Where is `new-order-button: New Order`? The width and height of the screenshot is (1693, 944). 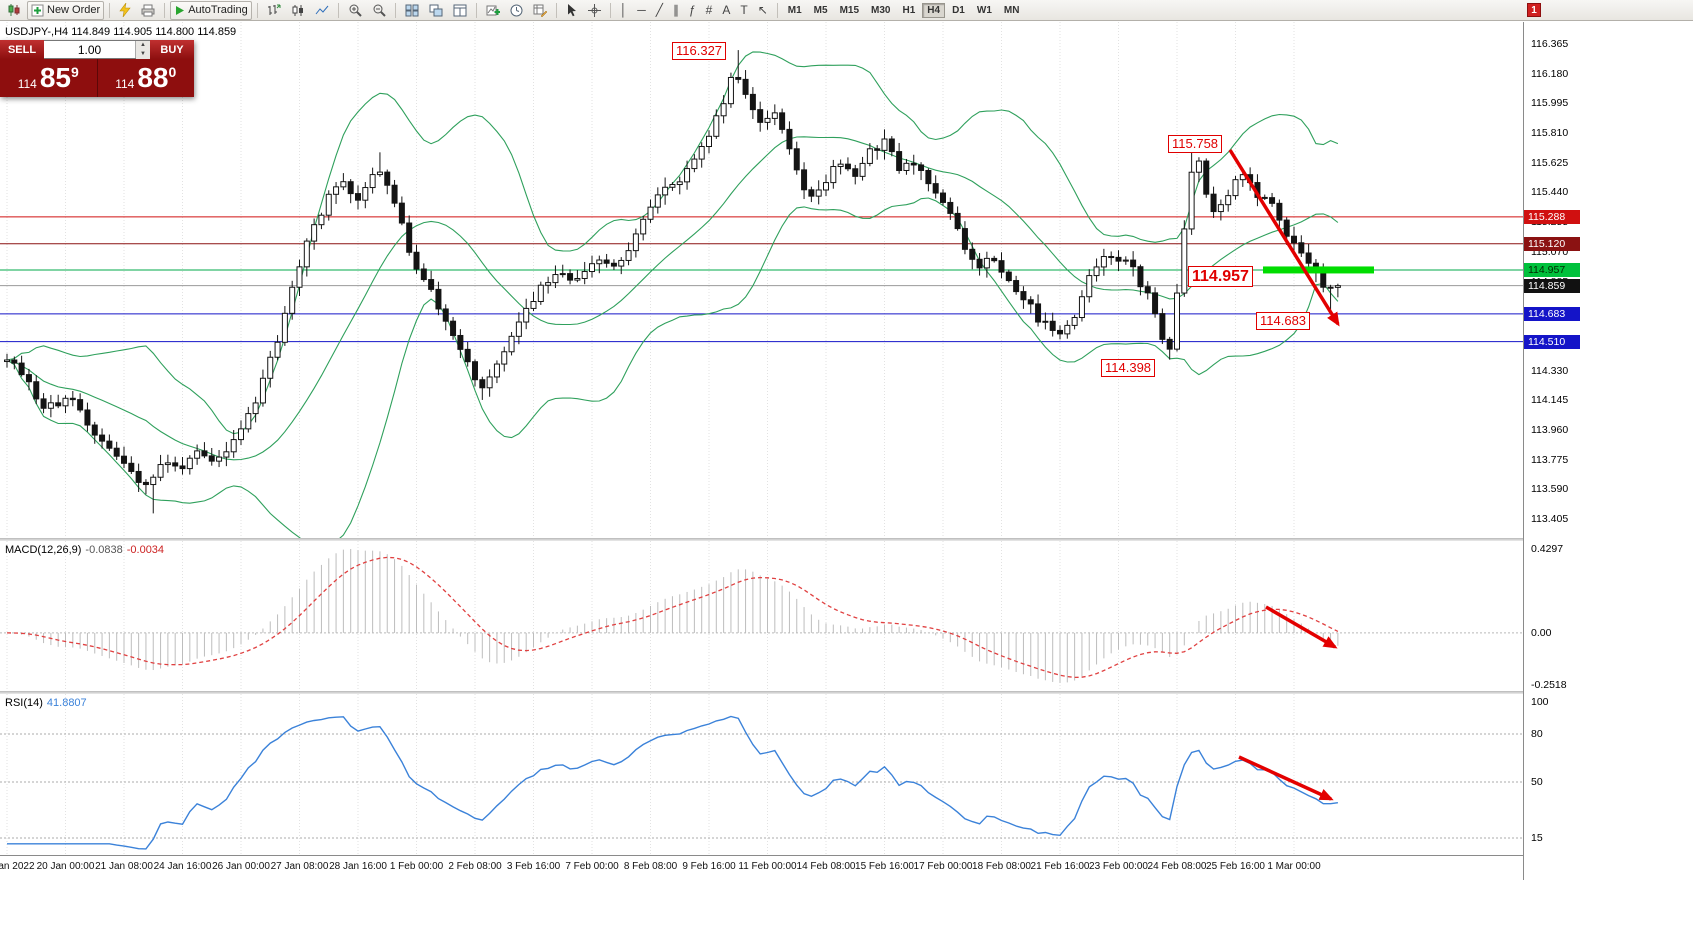 new-order-button: New Order is located at coordinates (66, 10).